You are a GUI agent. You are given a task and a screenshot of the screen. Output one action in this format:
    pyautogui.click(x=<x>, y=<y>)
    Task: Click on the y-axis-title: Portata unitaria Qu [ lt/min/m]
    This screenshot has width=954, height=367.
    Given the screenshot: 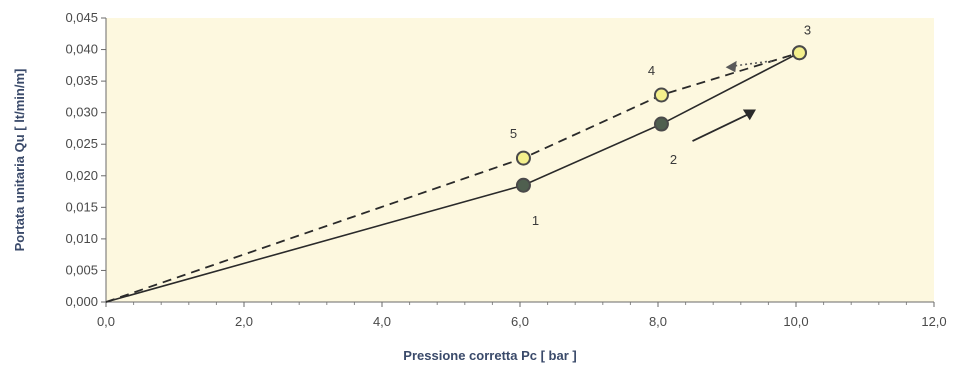 What is the action you would take?
    pyautogui.click(x=19, y=160)
    